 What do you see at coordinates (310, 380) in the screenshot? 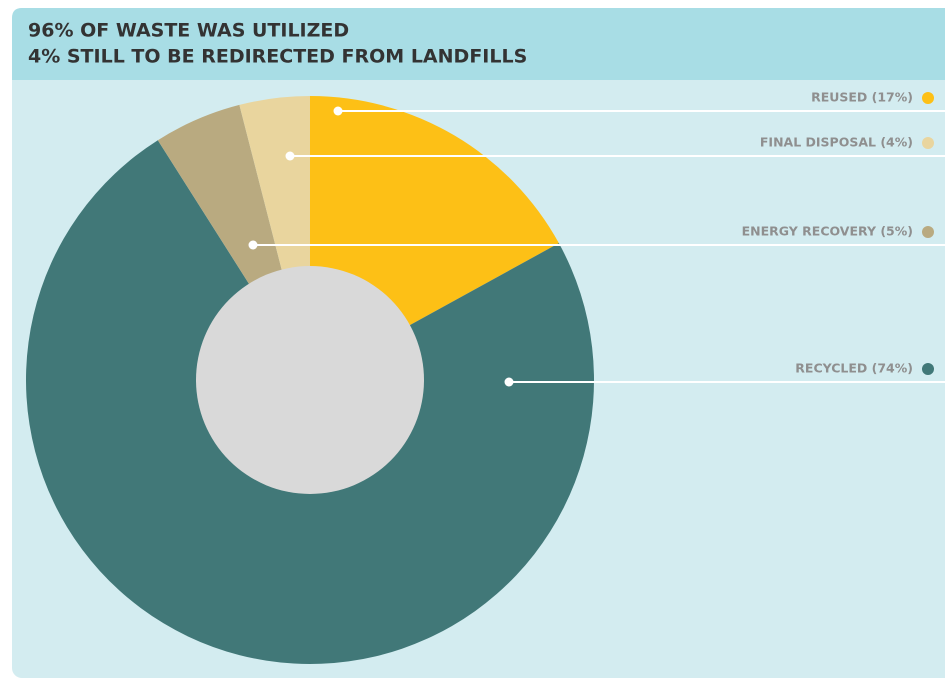
I see `donut-hole` at bounding box center [310, 380].